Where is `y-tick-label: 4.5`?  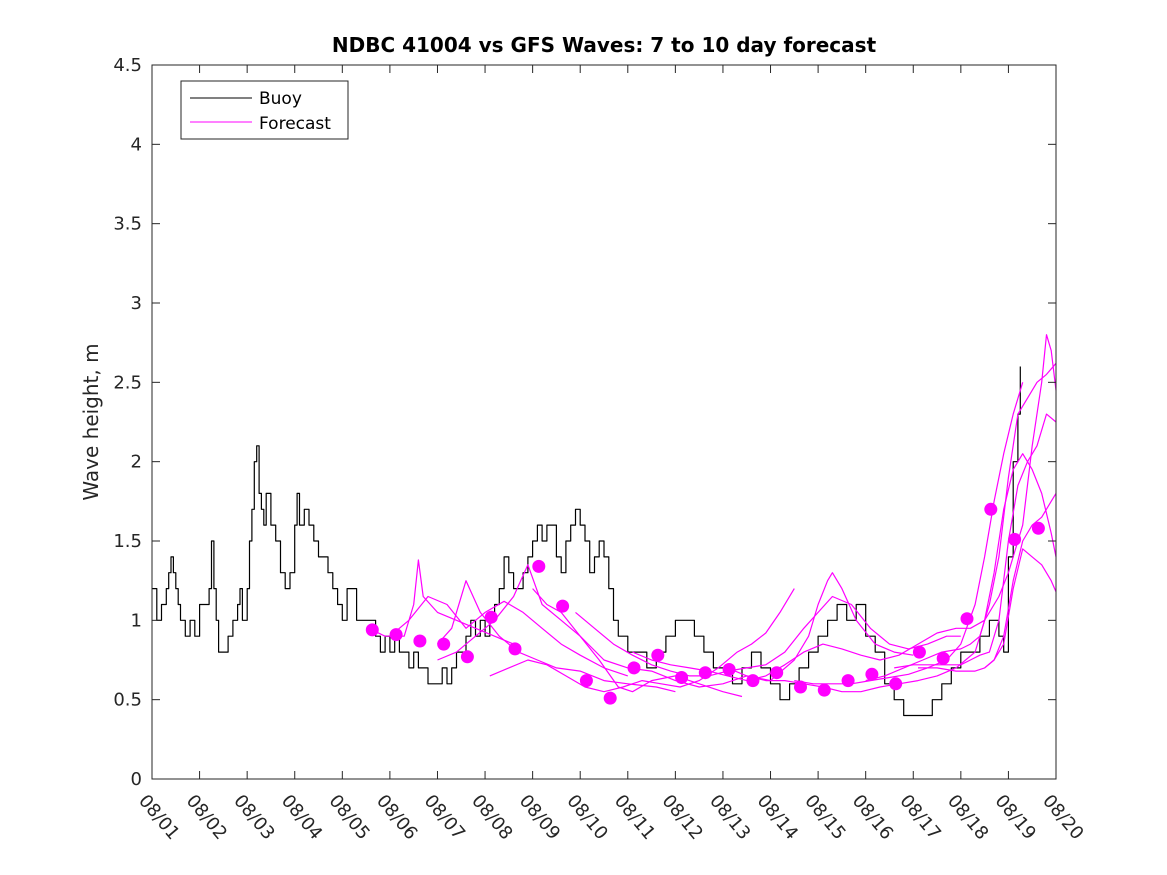
y-tick-label: 4.5 is located at coordinates (127, 65).